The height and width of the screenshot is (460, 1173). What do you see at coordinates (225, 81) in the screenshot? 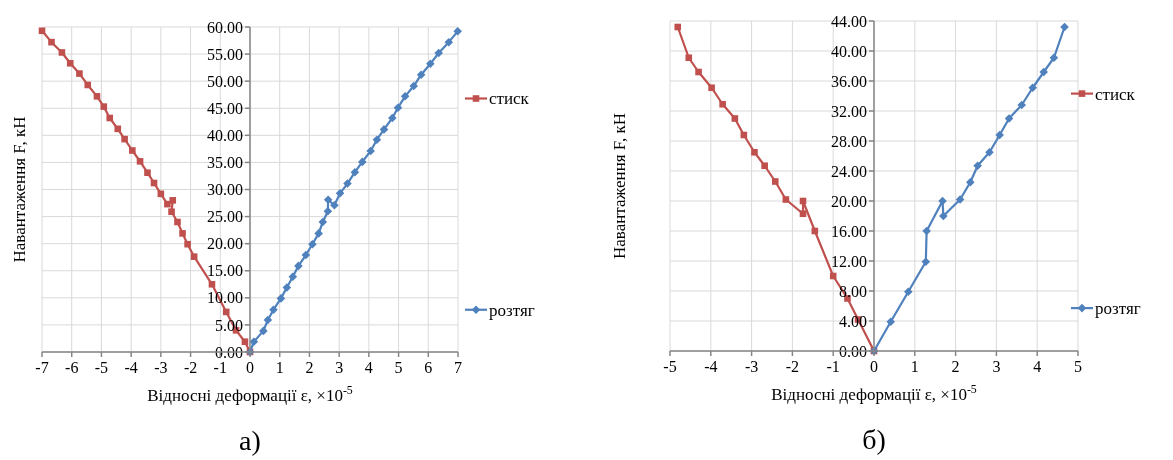
I see `y-tick-label: 50.00` at bounding box center [225, 81].